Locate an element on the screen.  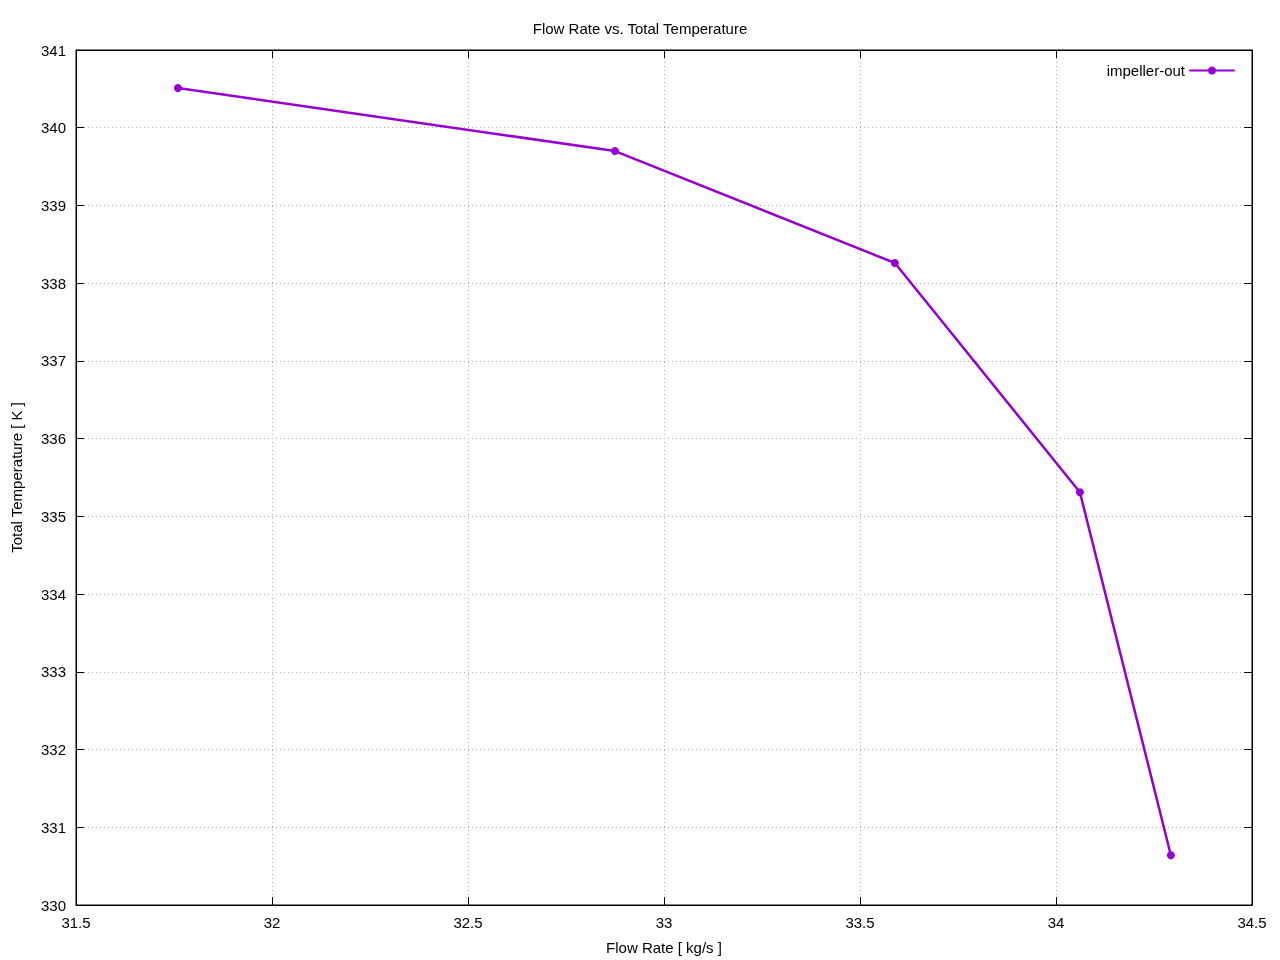
y-tick-label: 335 is located at coordinates (53, 516).